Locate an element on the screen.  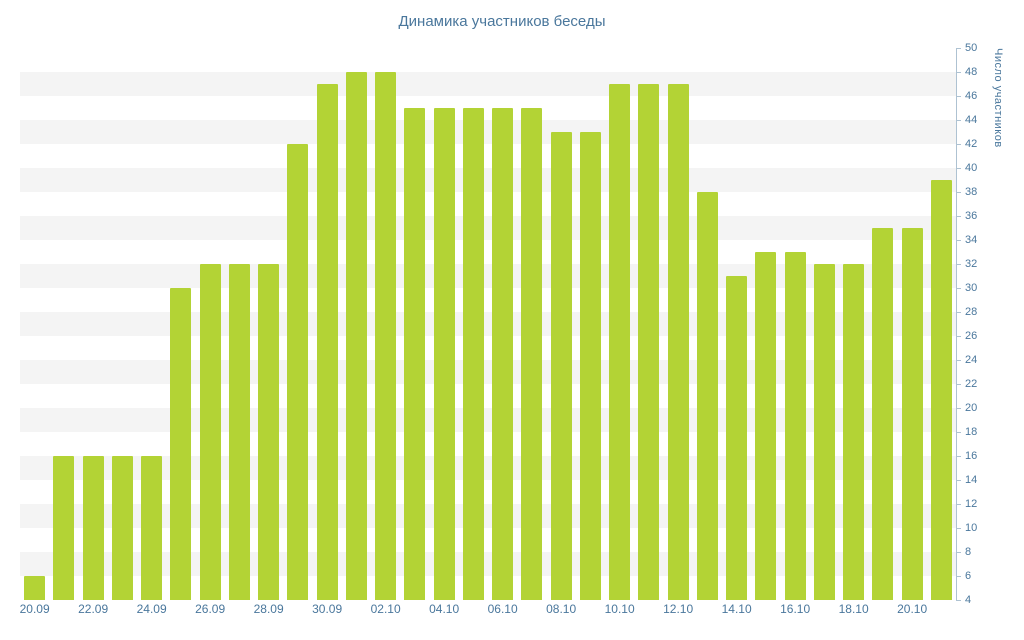
bar-03.10 is located at coordinates (415, 354).